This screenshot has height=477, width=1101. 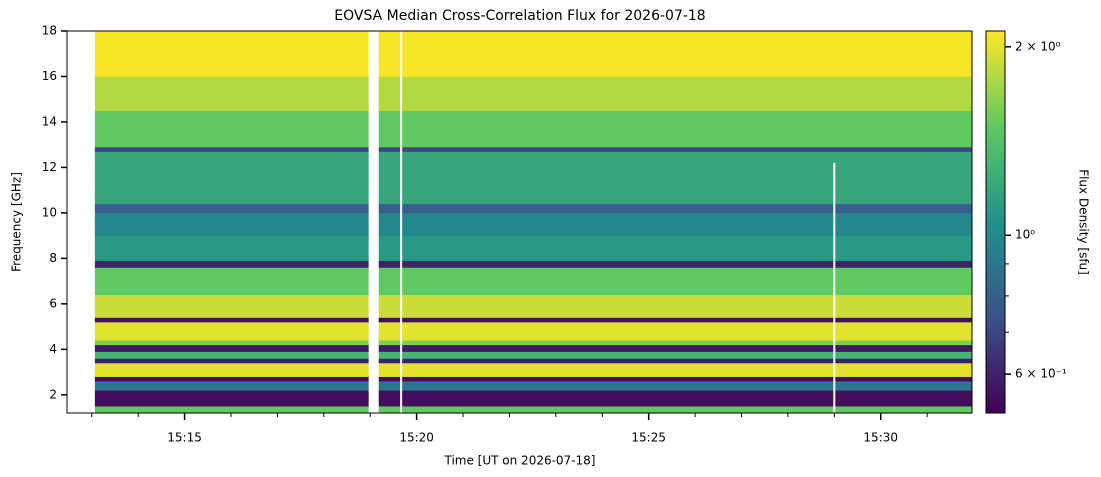 What do you see at coordinates (49, 121) in the screenshot?
I see `y-tick-label: 14` at bounding box center [49, 121].